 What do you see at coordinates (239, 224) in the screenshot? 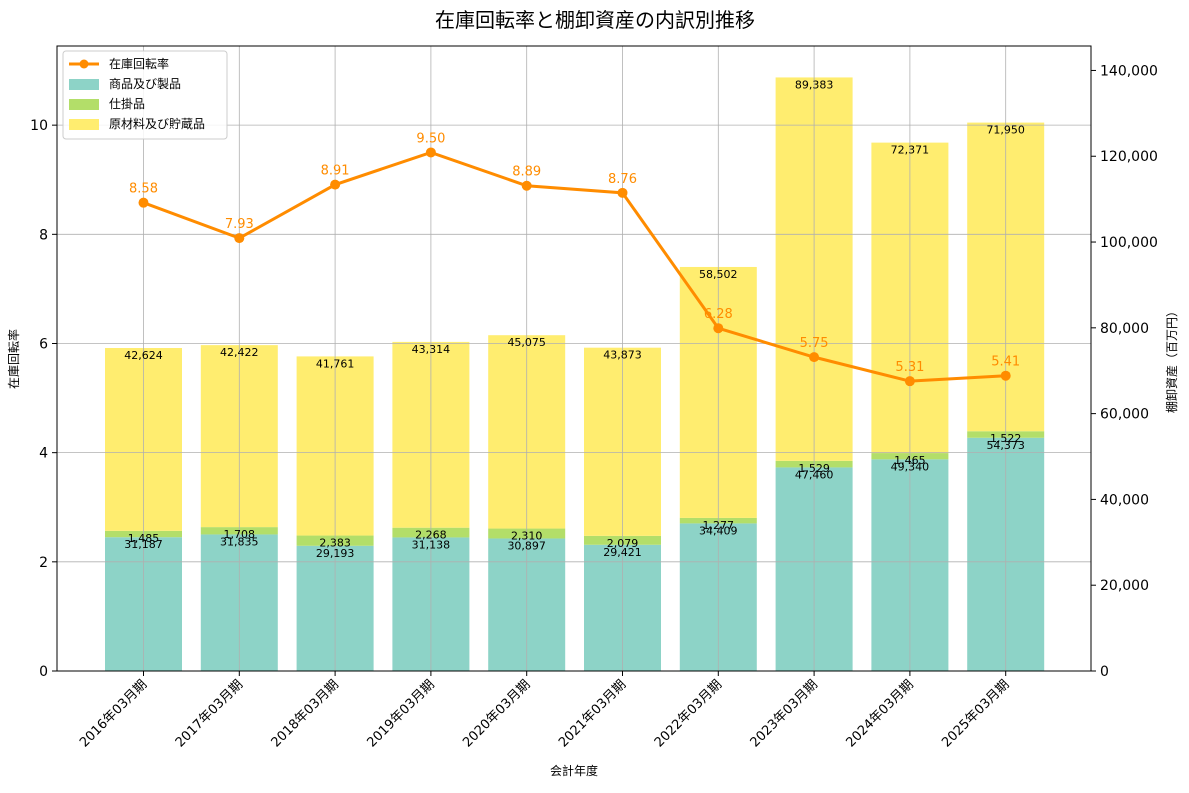
I see `turnover-data-label: 7.93` at bounding box center [239, 224].